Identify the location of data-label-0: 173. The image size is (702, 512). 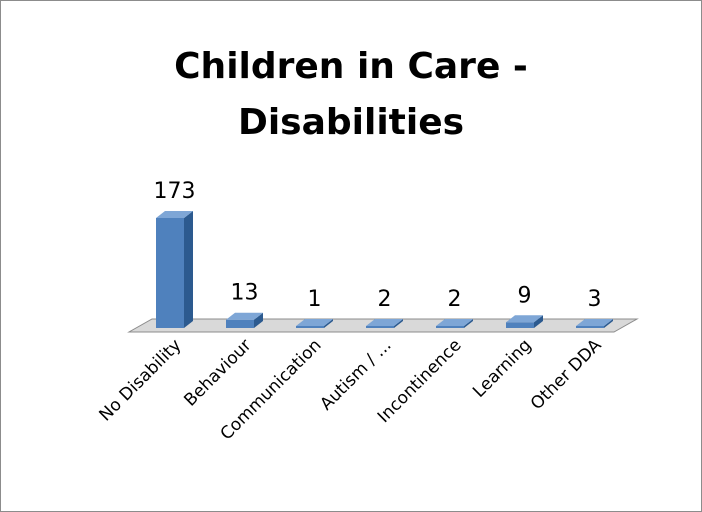
(175, 191).